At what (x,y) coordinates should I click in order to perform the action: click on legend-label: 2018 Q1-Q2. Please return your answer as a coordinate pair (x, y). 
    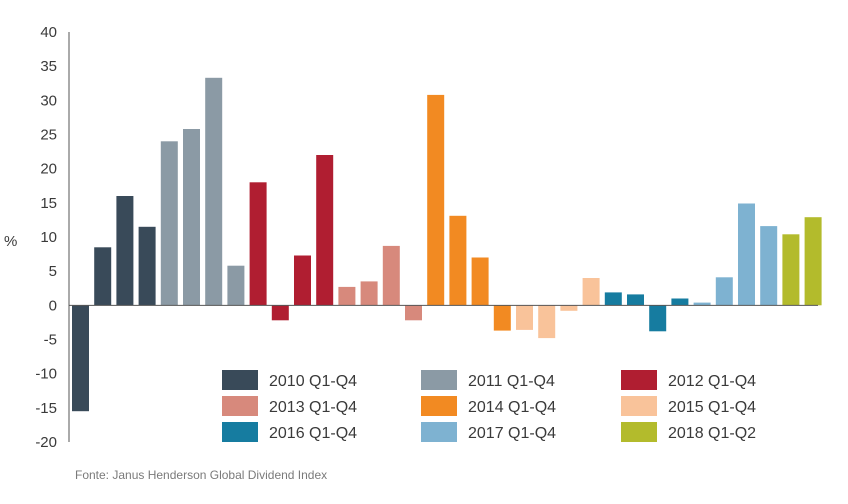
    Looking at the image, I should click on (712, 433).